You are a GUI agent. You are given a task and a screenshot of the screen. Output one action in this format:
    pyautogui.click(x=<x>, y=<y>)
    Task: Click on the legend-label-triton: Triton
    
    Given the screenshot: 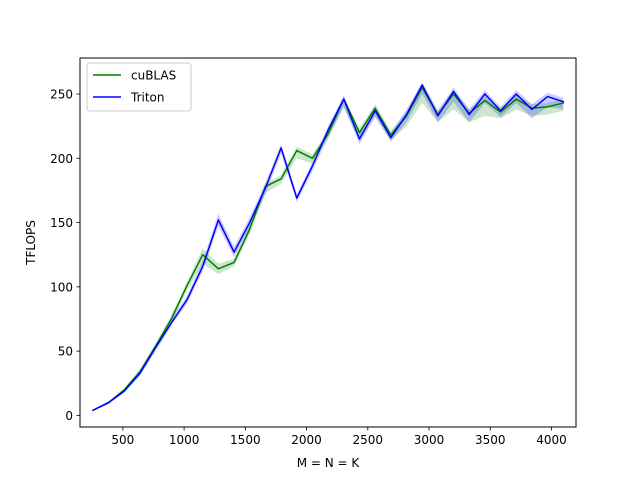 What is the action you would take?
    pyautogui.click(x=147, y=98)
    